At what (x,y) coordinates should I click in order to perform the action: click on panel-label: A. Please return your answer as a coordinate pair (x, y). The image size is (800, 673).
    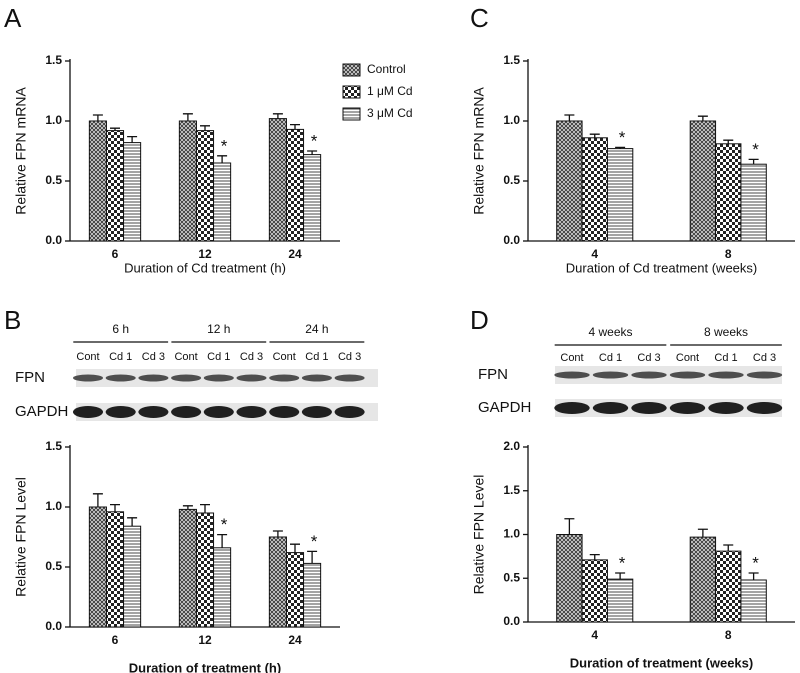
    Looking at the image, I should click on (13, 18).